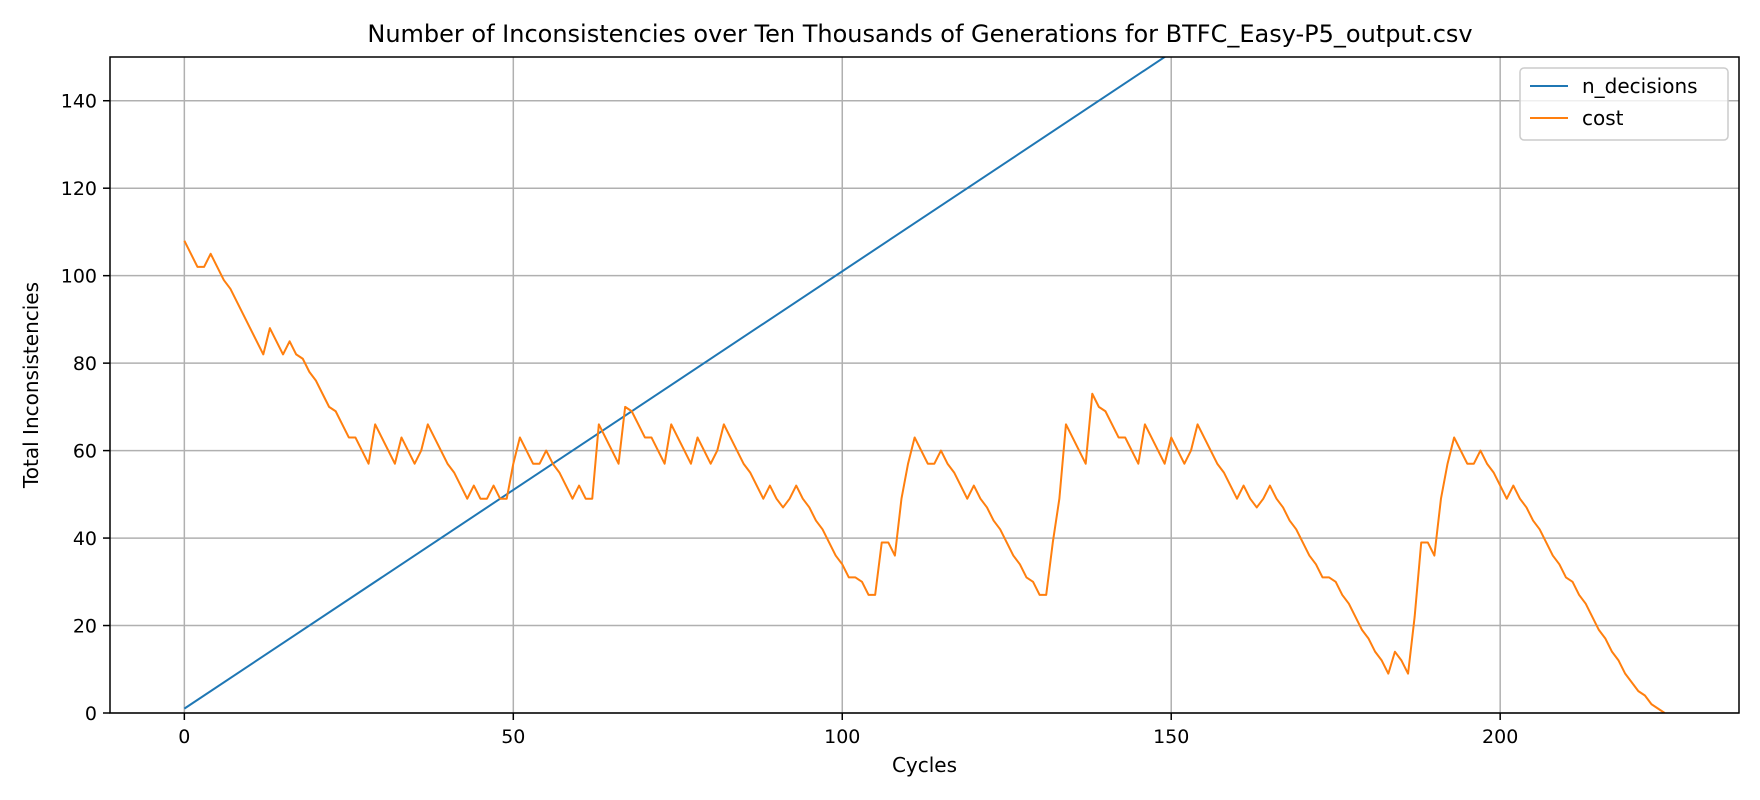 This screenshot has height=800, width=1760. Describe the element at coordinates (85, 452) in the screenshot. I see `y-tick-label: 60` at that location.